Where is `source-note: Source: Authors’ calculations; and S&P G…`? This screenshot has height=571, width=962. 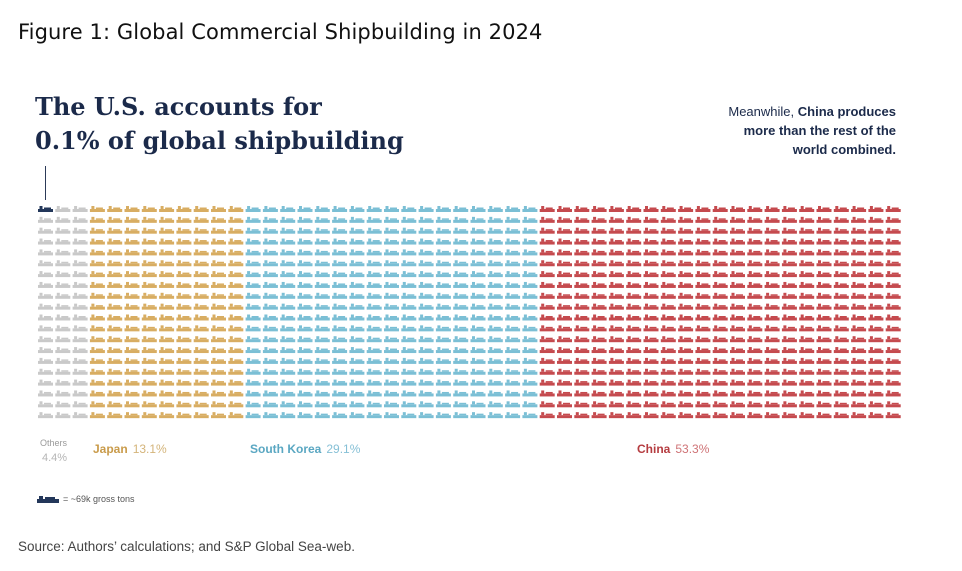 source-note: Source: Authors’ calculations; and S&P G… is located at coordinates (186, 546).